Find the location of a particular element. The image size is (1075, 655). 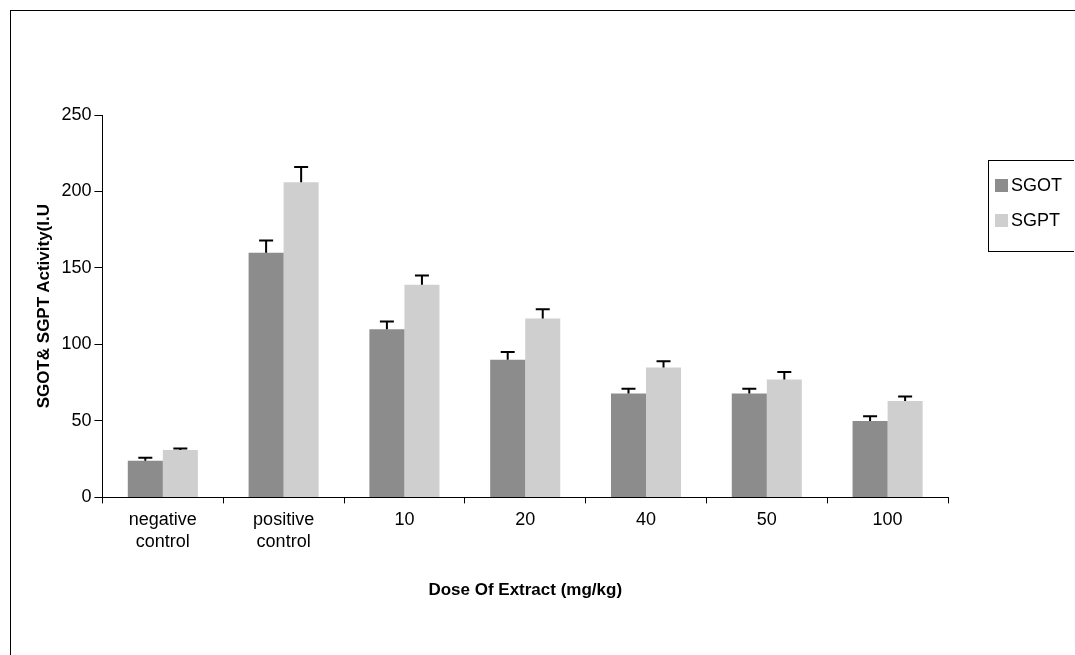

y-tick-label: 0 is located at coordinates (86, 496).